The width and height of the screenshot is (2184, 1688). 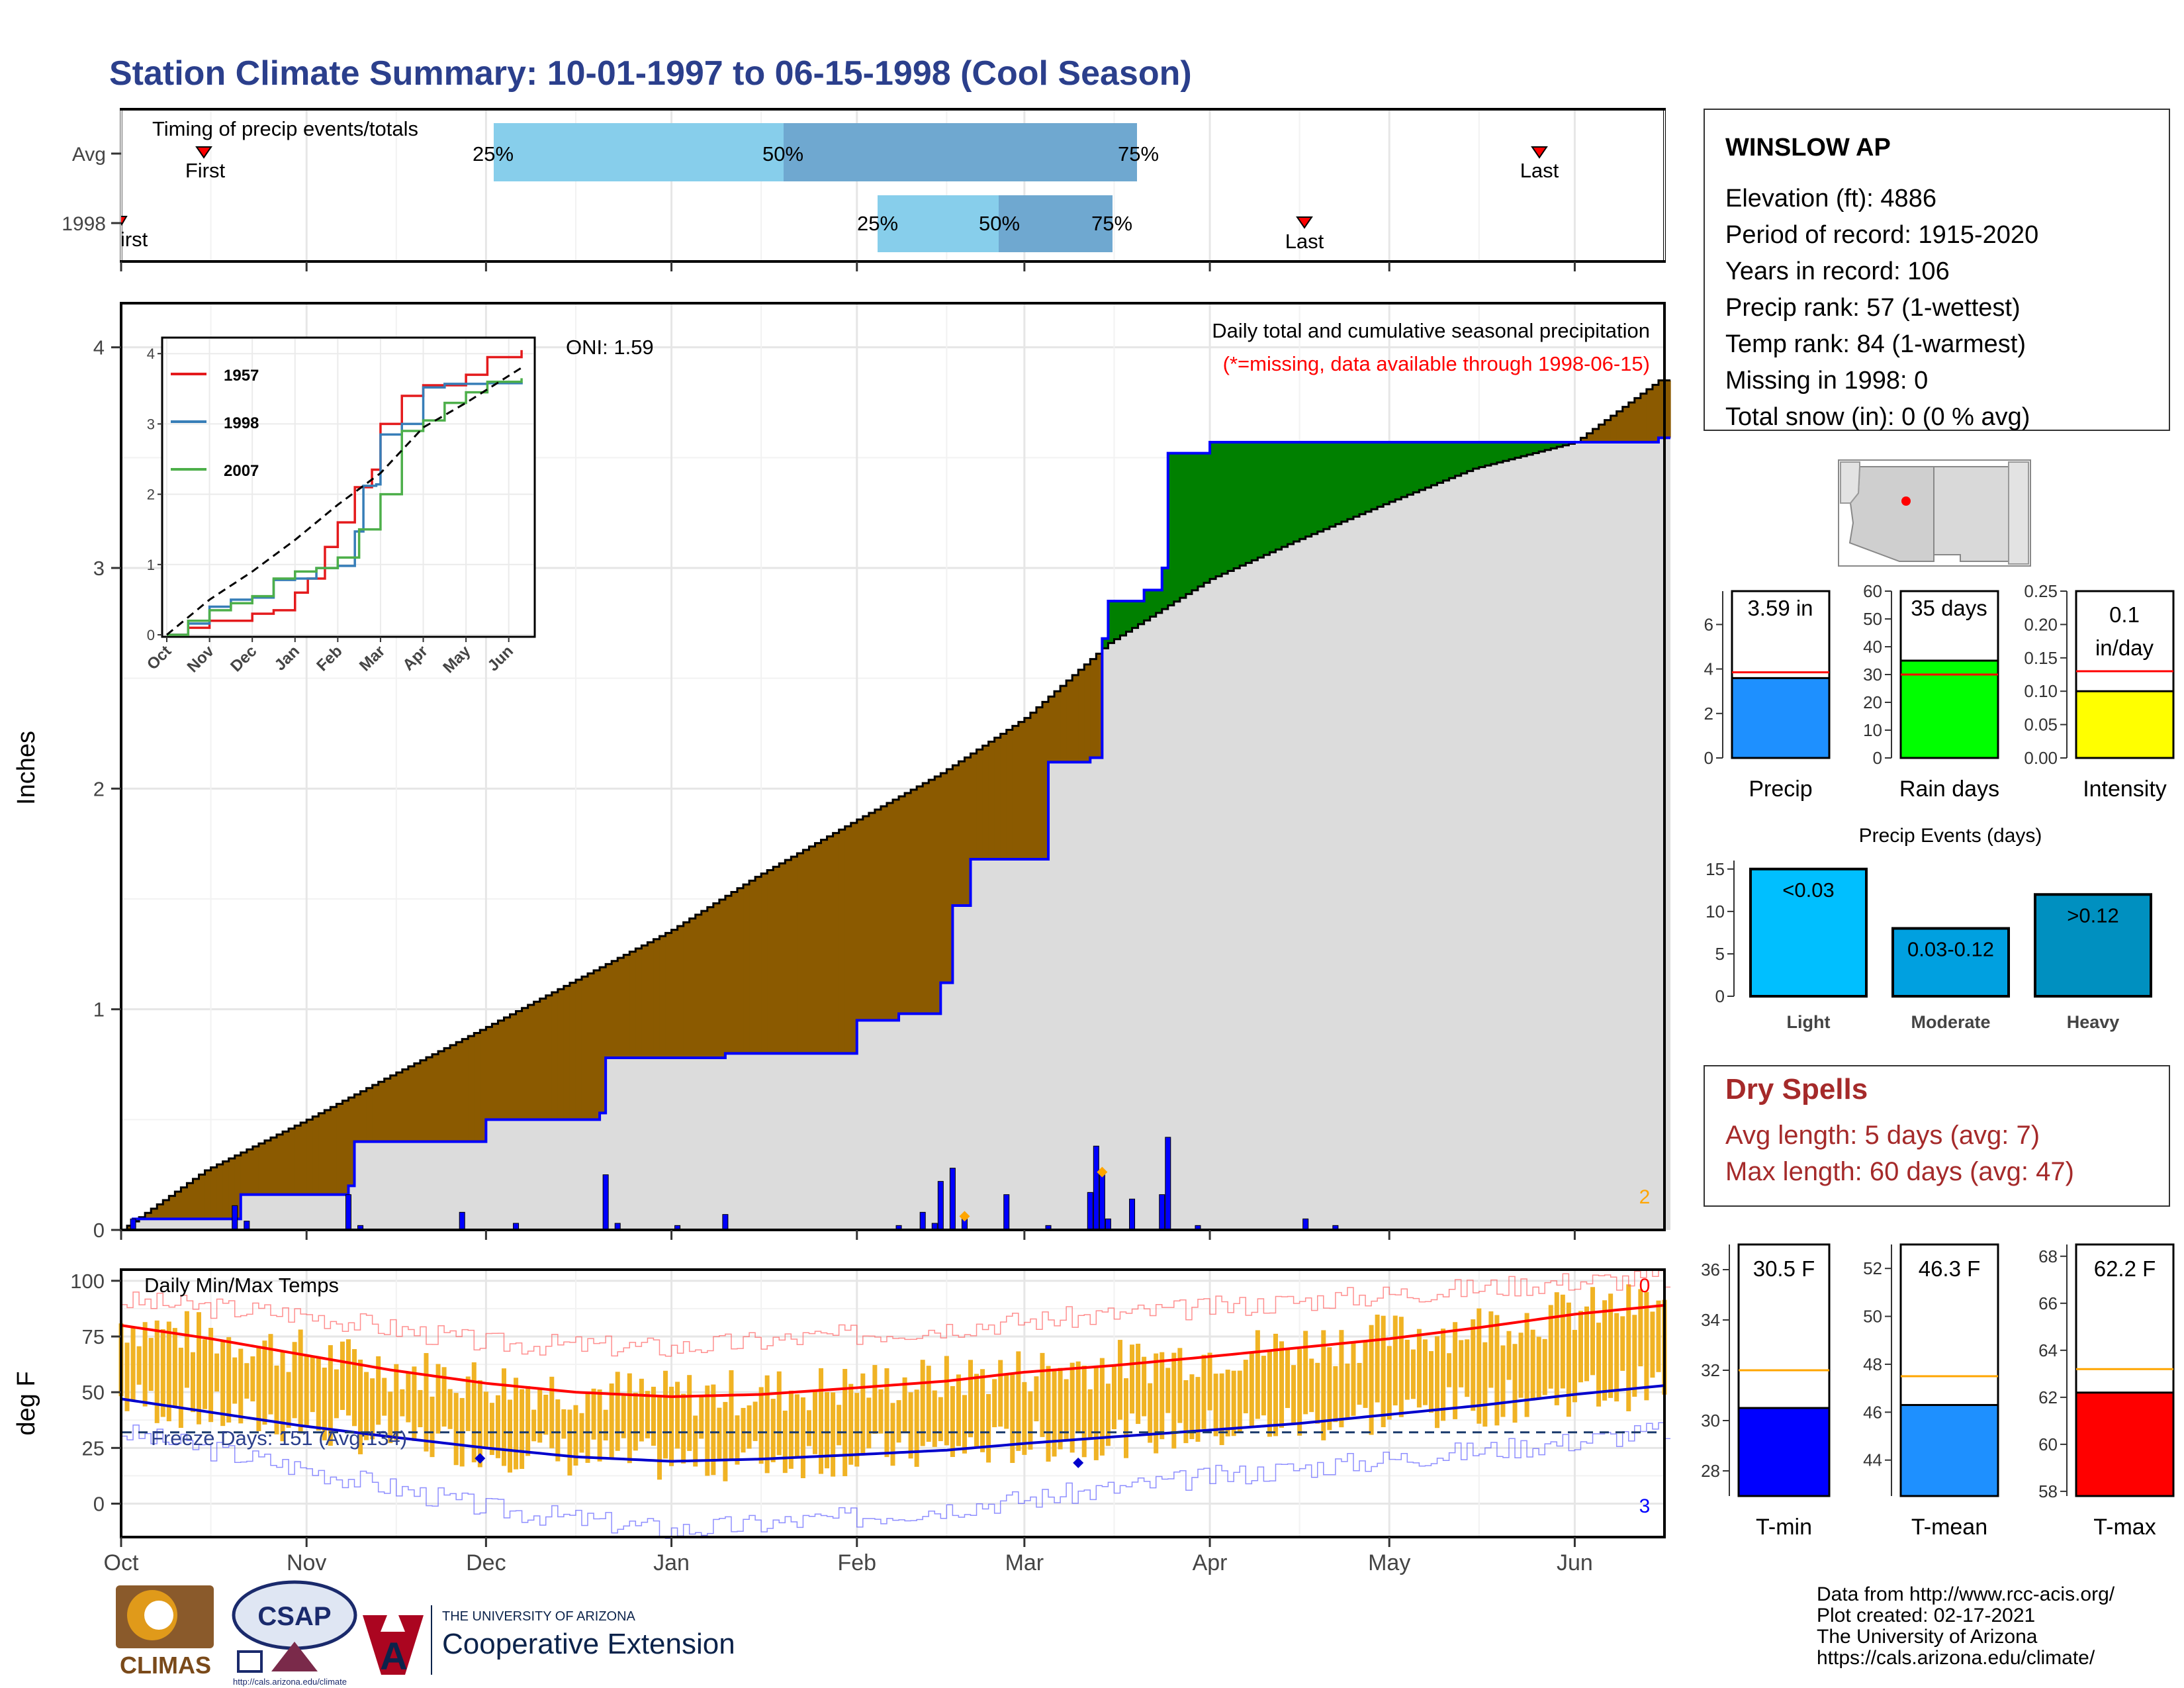 I want to click on legend-1998: 1998, so click(x=241, y=423).